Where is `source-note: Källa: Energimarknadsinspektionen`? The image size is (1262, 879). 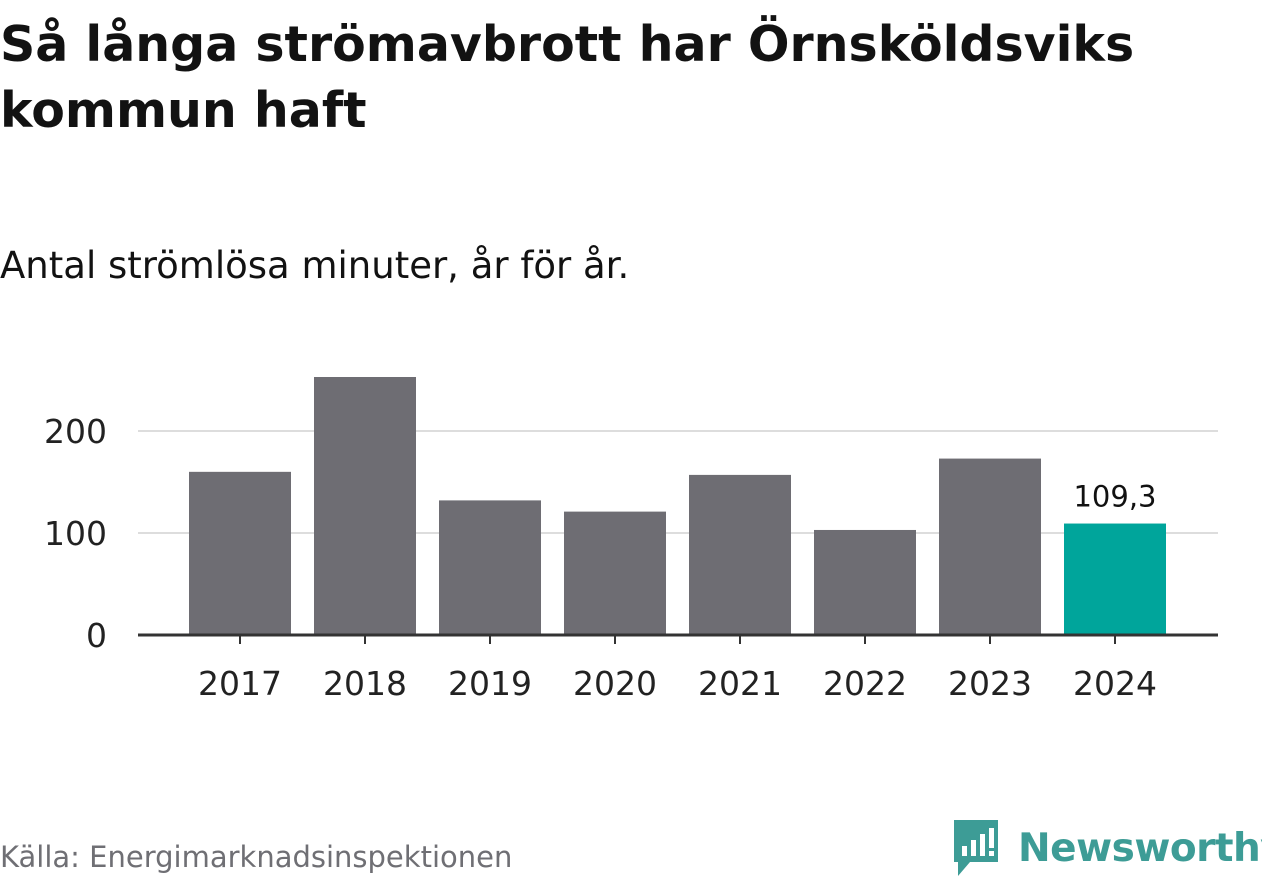 source-note: Källa: Energimarknadsinspektionen is located at coordinates (256, 857).